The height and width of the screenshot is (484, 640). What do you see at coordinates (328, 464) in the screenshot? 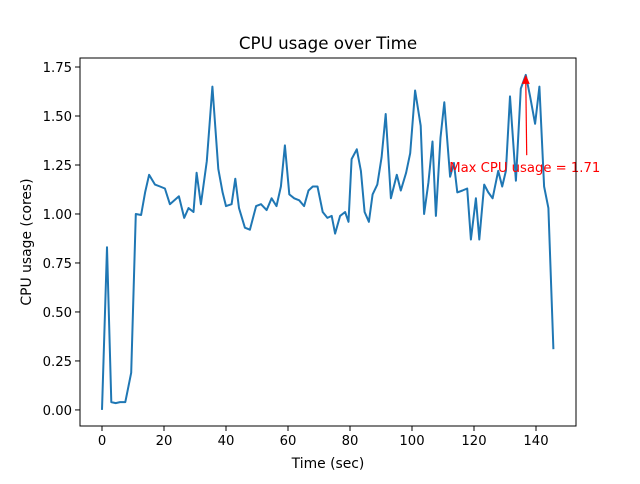
I see `x-axis-label: Time (sec)` at bounding box center [328, 464].